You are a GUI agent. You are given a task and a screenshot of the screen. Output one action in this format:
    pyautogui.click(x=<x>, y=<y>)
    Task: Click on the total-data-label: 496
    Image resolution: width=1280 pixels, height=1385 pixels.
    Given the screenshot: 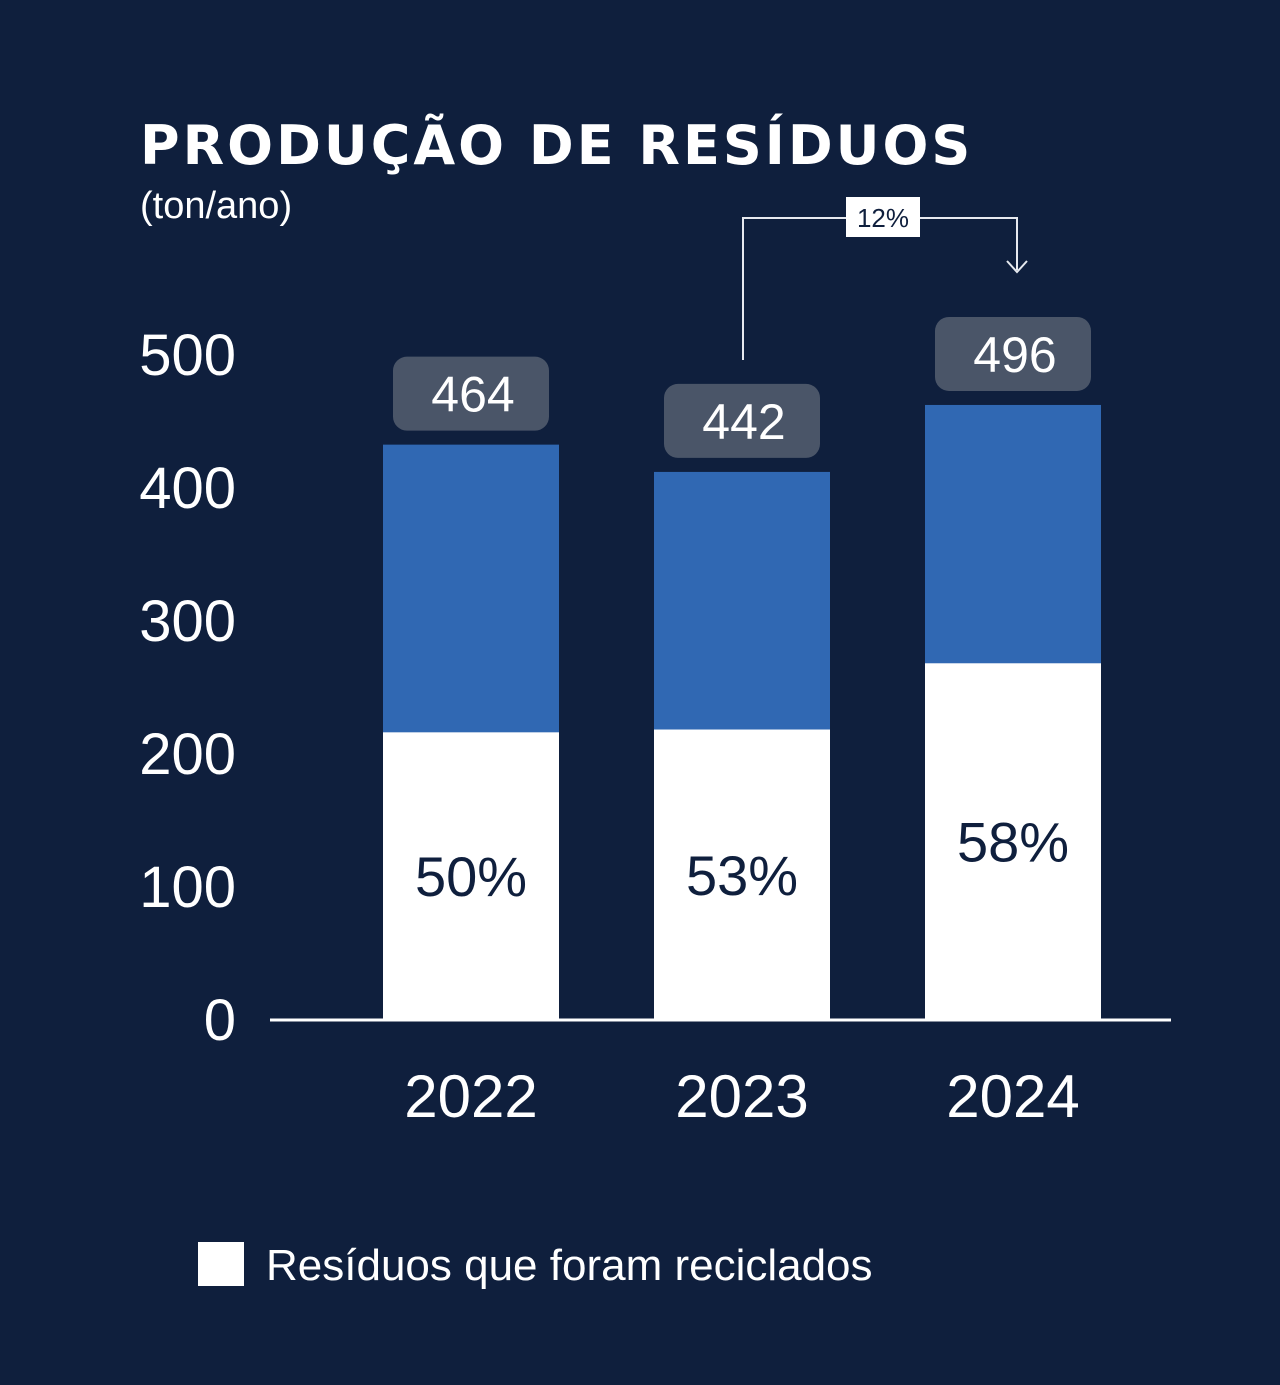 What is the action you would take?
    pyautogui.click(x=1014, y=355)
    